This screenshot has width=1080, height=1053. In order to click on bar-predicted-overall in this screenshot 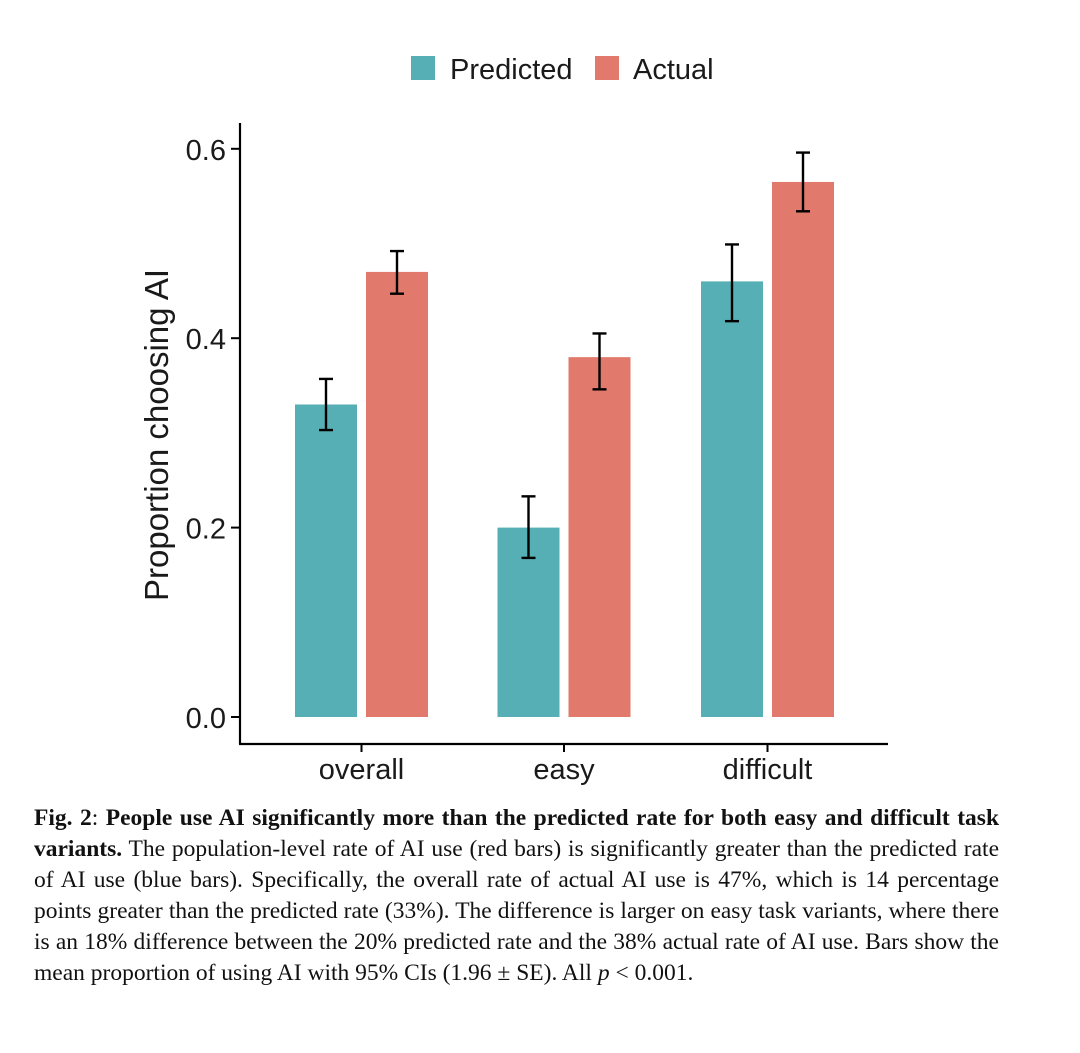, I will do `click(326, 560)`.